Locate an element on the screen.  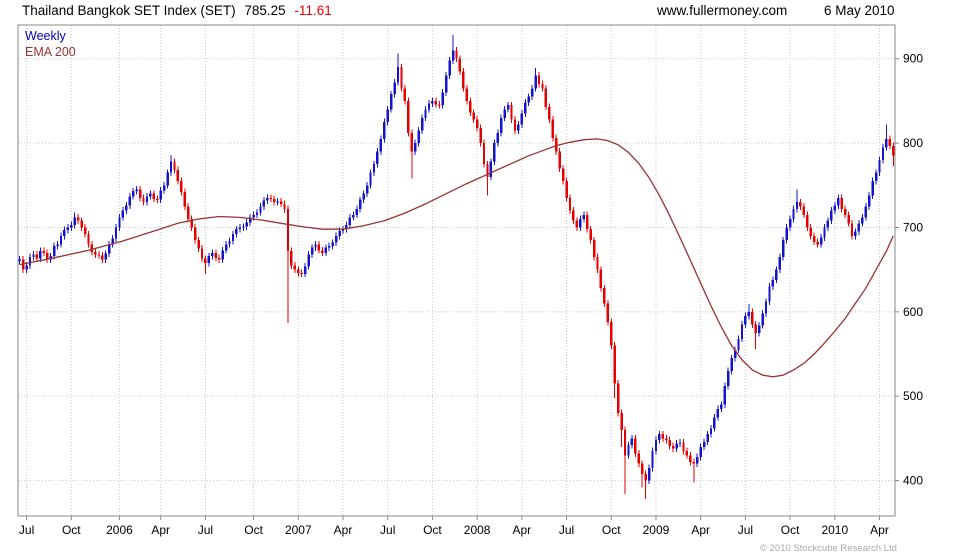
chart-legend: Weekly EMA 200 is located at coordinates (50, 44).